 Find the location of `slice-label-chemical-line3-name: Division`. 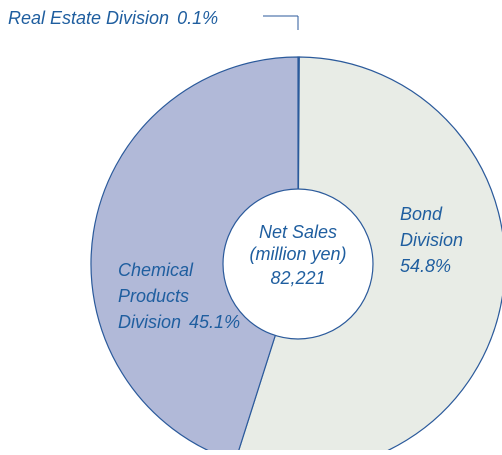

slice-label-chemical-line3-name: Division is located at coordinates (149, 322).